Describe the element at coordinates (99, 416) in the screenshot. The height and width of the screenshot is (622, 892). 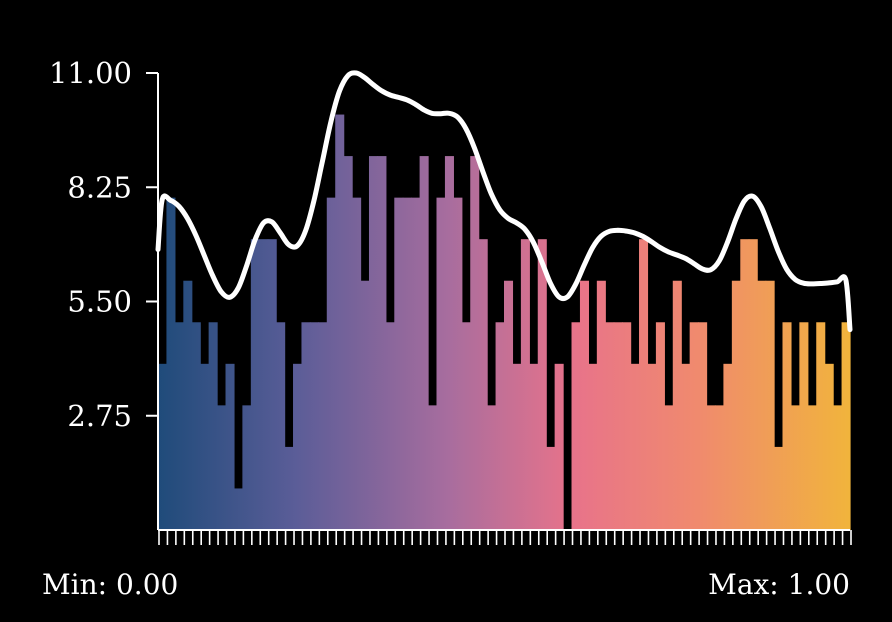
I see `y-tick-label: 2.75` at that location.